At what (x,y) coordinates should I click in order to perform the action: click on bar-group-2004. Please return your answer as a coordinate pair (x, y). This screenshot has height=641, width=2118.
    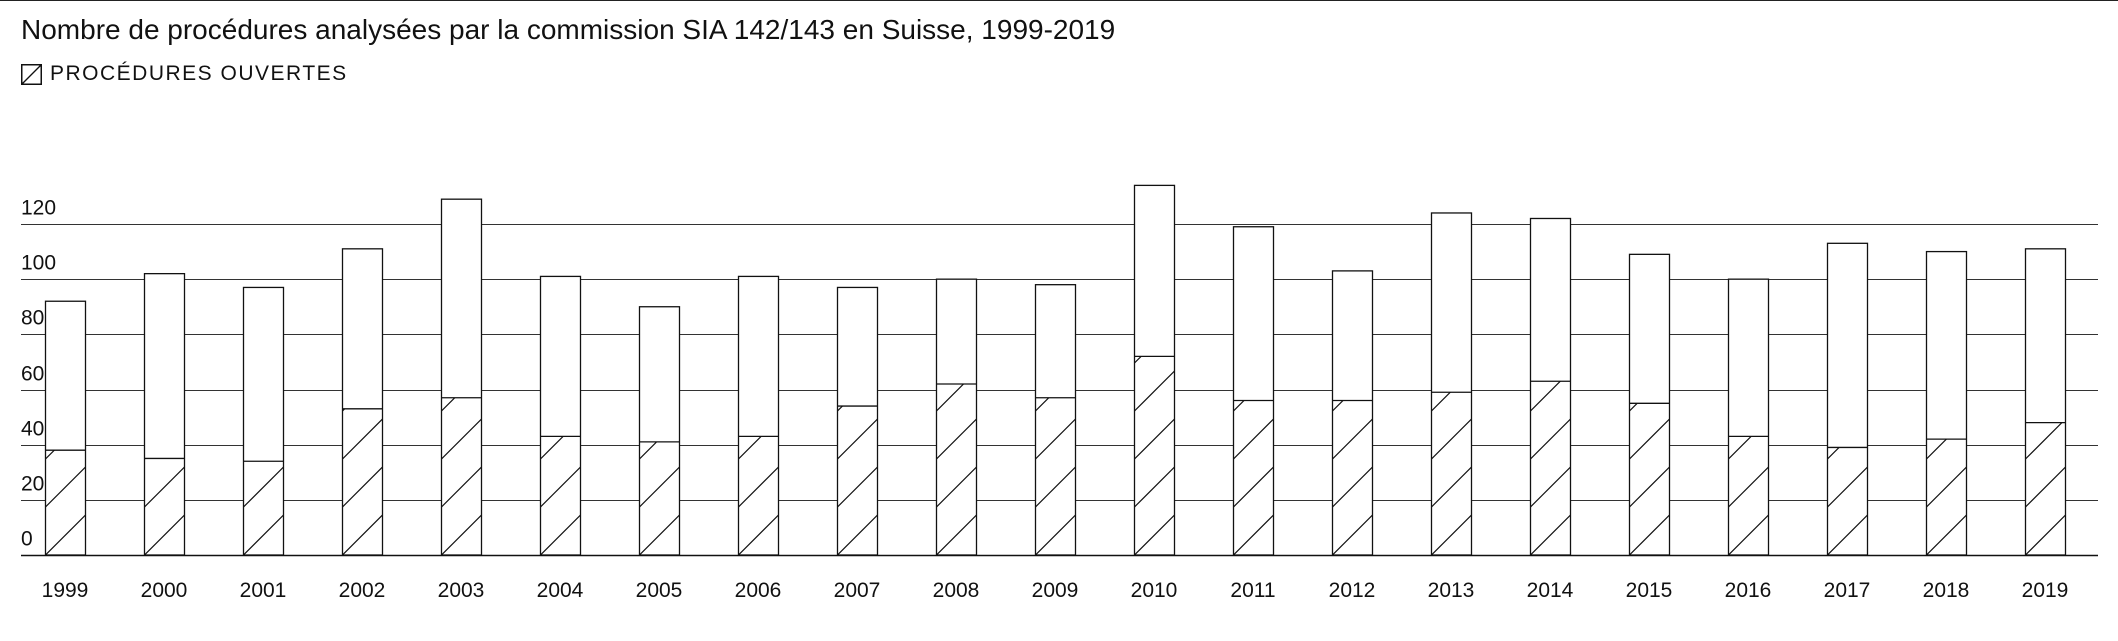
    Looking at the image, I should click on (560, 415).